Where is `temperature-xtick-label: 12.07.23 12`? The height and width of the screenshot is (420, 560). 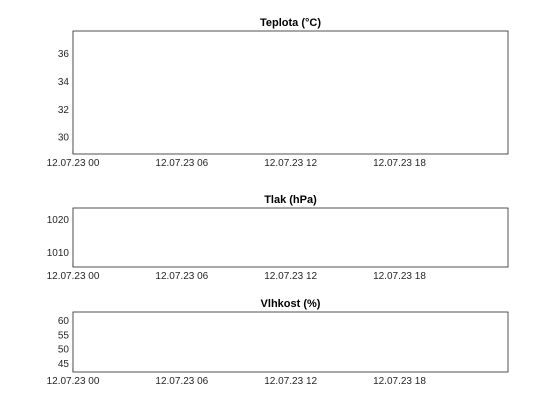
temperature-xtick-label: 12.07.23 12 is located at coordinates (290, 163).